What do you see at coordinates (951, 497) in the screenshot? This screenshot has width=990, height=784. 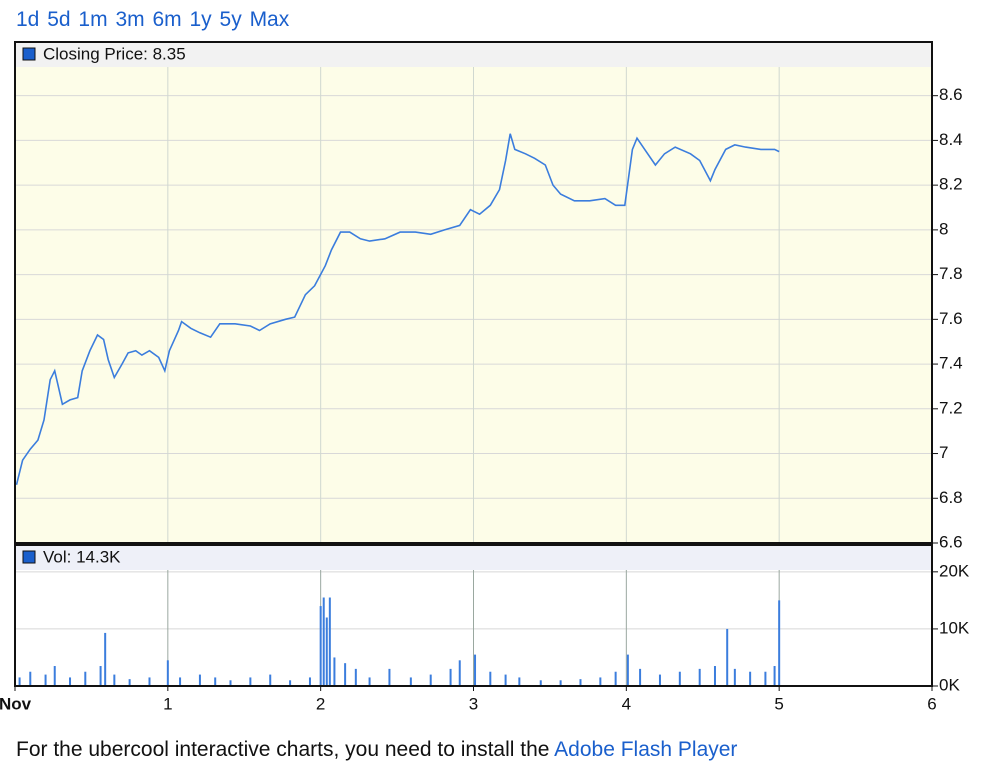 I see `y-tick-label: 6.8` at bounding box center [951, 497].